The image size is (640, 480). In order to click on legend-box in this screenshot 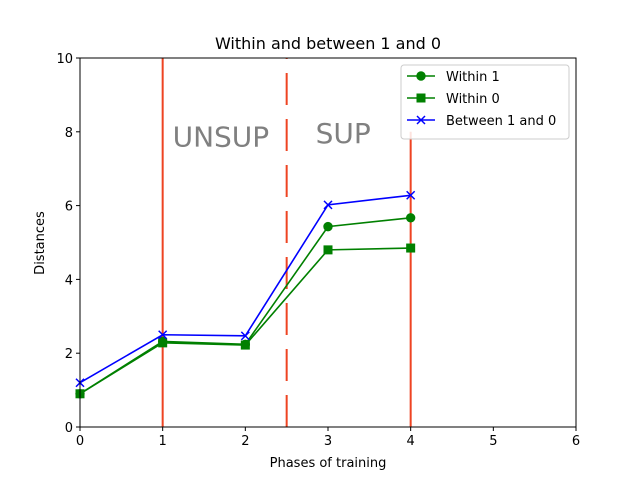, I will do `click(485, 102)`.